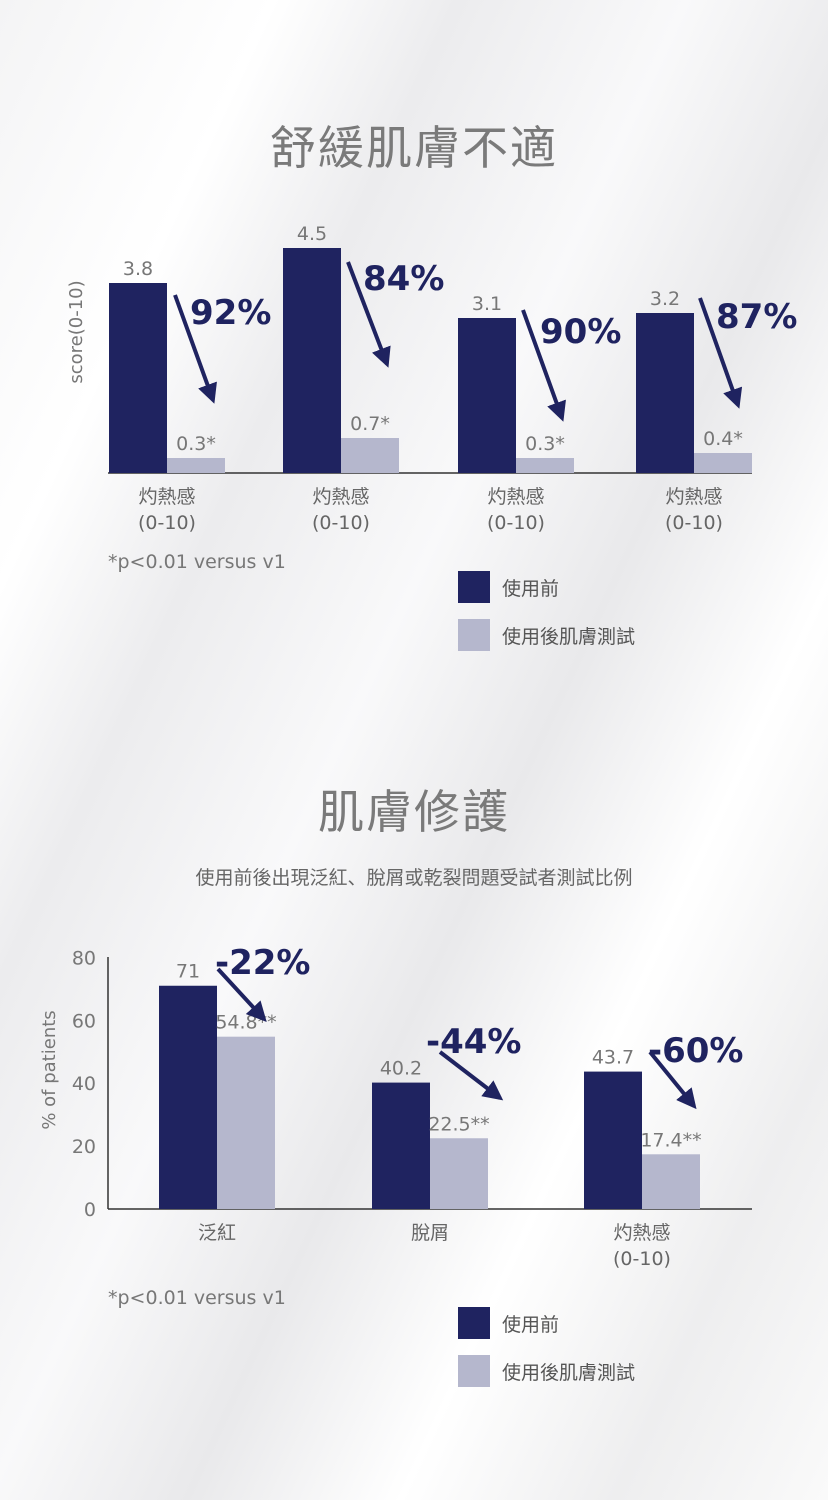  I want to click on data-label-before: 71, so click(188, 972).